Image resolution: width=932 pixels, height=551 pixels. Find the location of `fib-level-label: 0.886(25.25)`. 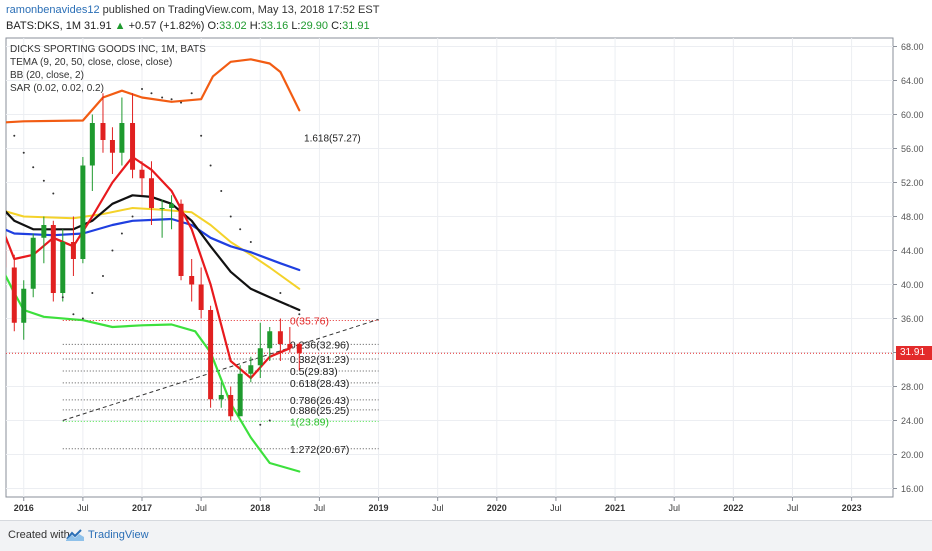

fib-level-label: 0.886(25.25) is located at coordinates (320, 411).